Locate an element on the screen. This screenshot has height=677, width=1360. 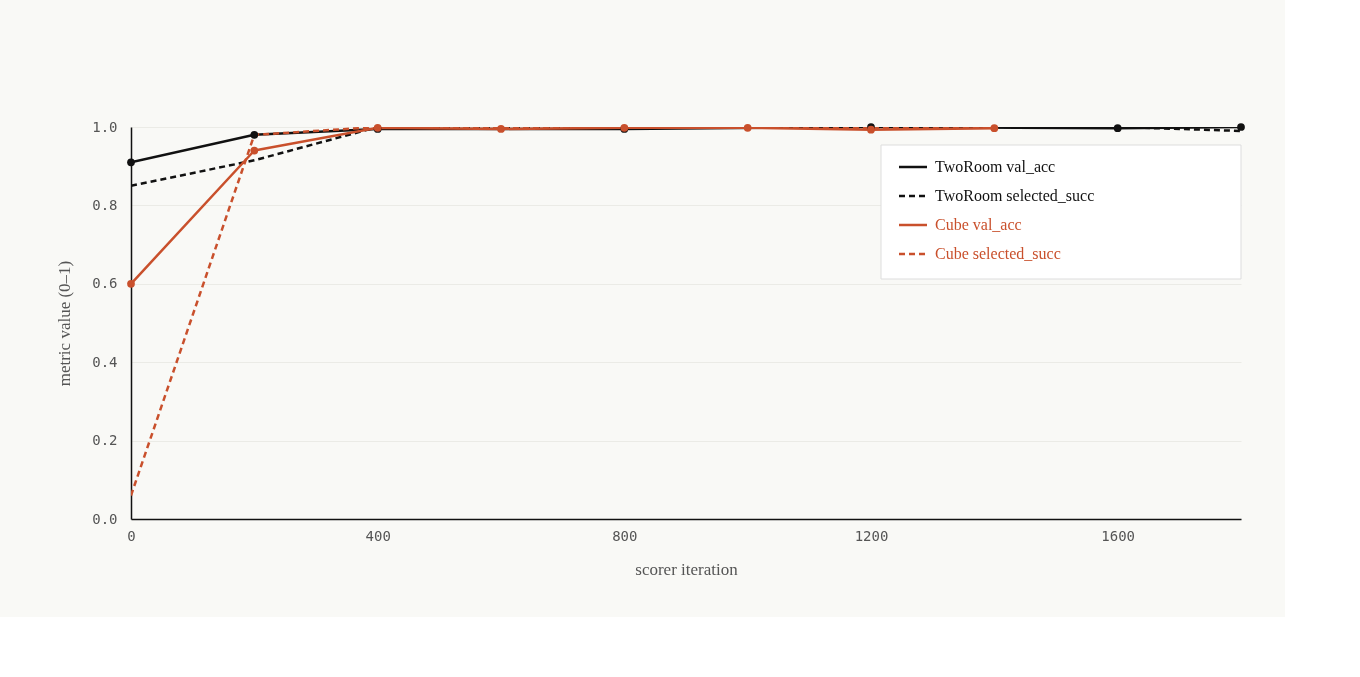
y-tick-label: 0.4 is located at coordinates (105, 361).